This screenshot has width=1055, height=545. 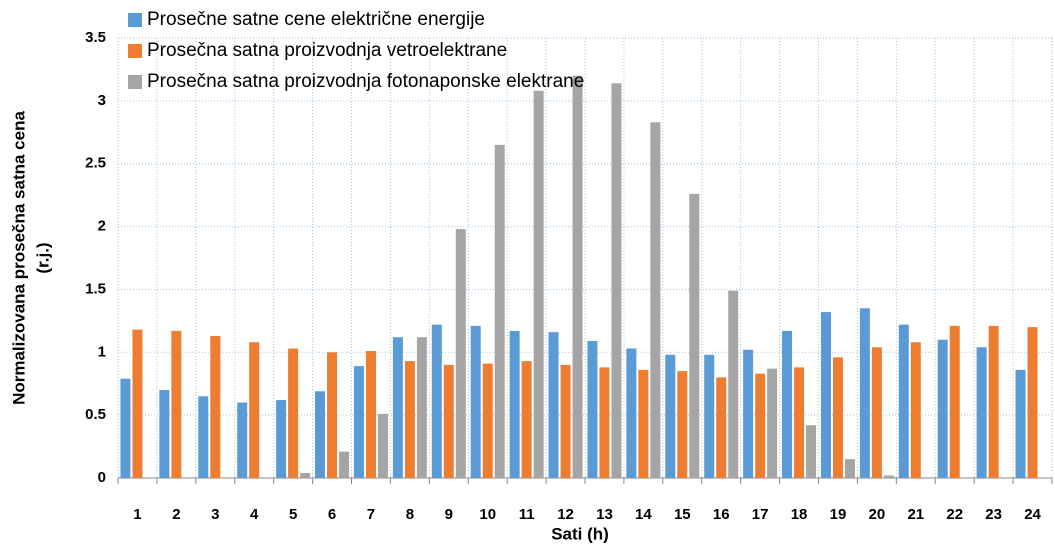 I want to click on x-tick-label: 3, so click(x=215, y=514).